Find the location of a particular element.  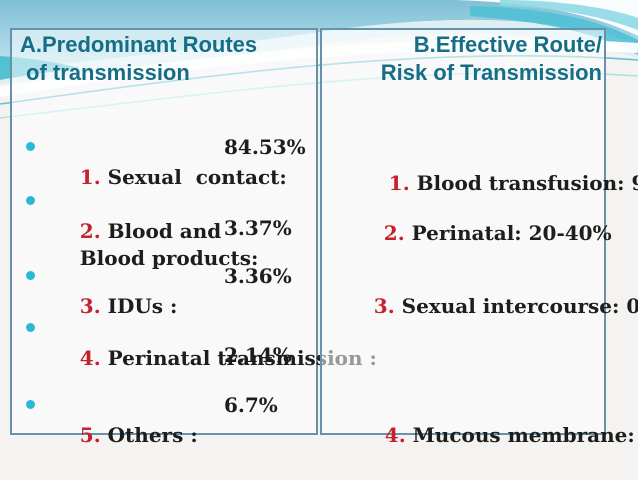

panel-a-title-line1: A.Predominant Routes is located at coordinates (139, 44).